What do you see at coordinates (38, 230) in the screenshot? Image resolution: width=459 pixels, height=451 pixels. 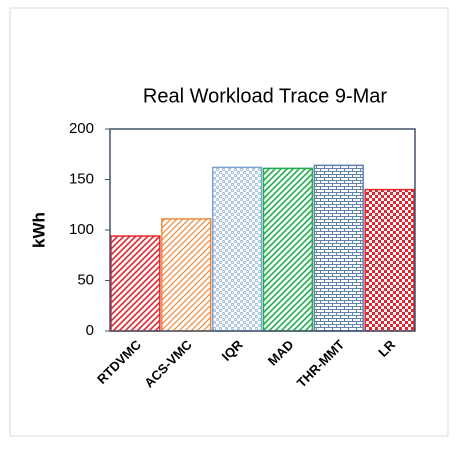 I see `y-axis-label: kWh` at bounding box center [38, 230].